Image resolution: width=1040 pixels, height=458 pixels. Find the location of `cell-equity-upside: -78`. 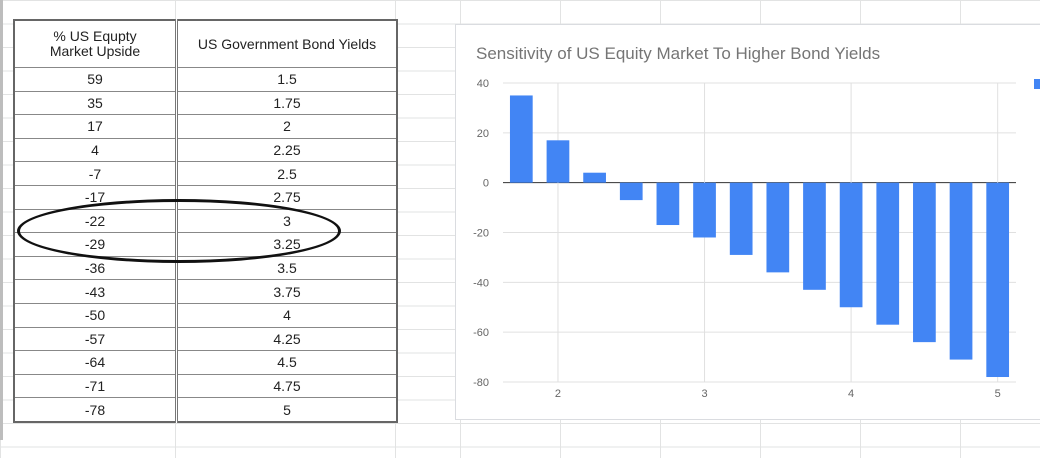

cell-equity-upside: -78 is located at coordinates (95, 410).